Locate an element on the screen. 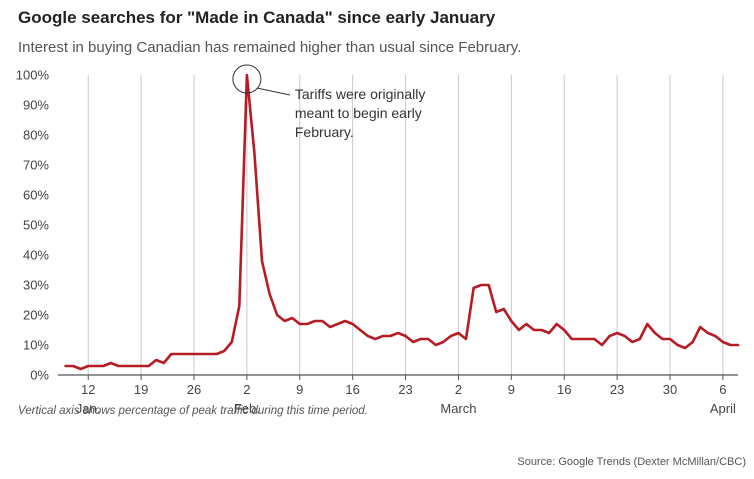 Image resolution: width=754 pixels, height=479 pixels. y-tick-label: 80% is located at coordinates (36, 135).